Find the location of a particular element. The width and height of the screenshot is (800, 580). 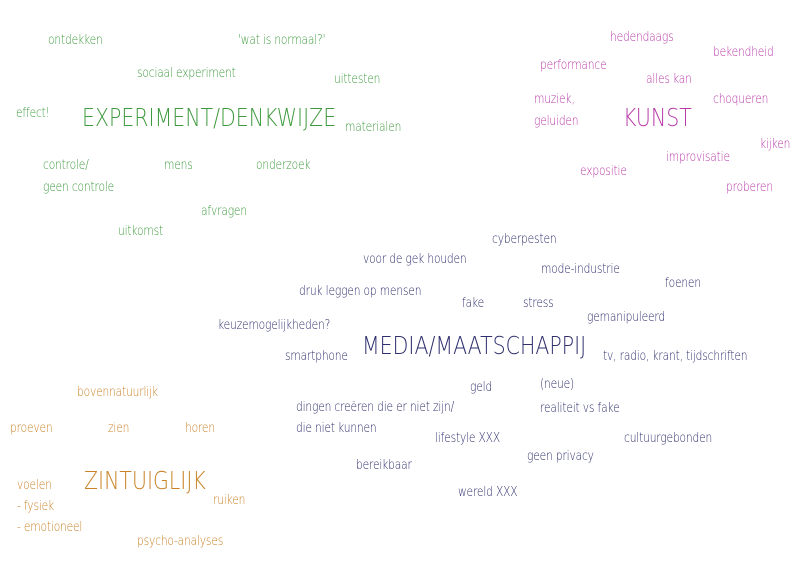

word-effect: effect! is located at coordinates (33, 113).